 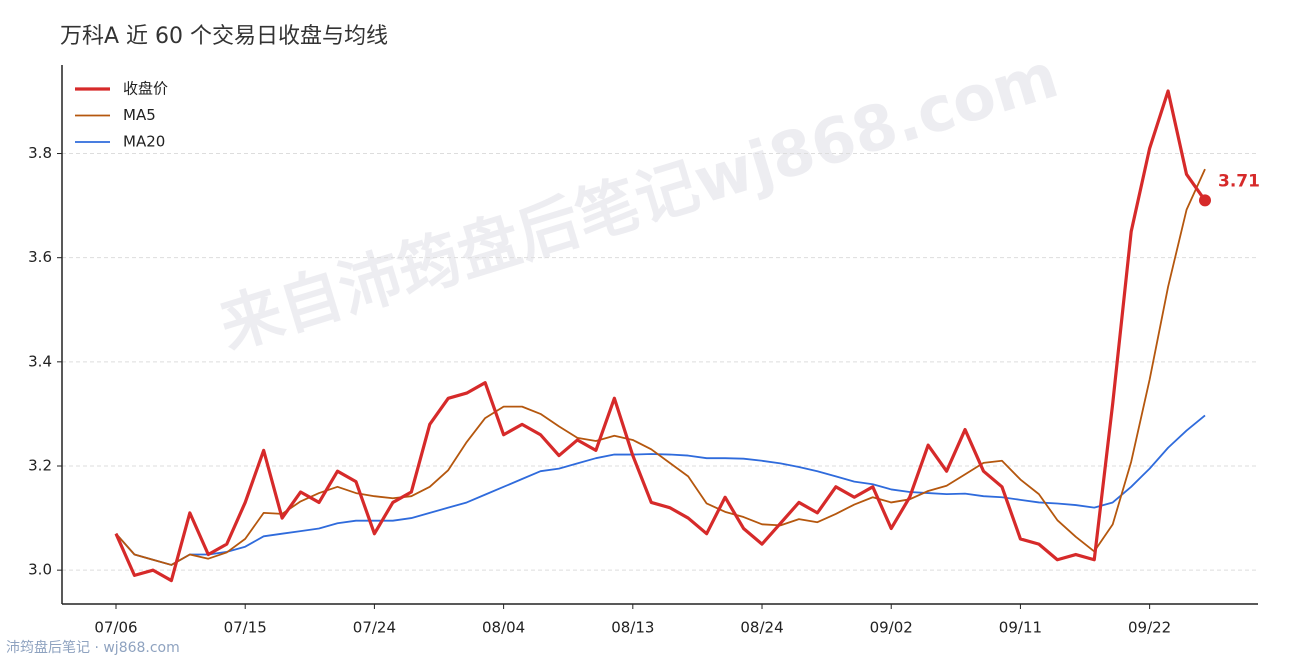 What do you see at coordinates (245, 628) in the screenshot?
I see `x-tick-label: 07/15` at bounding box center [245, 628].